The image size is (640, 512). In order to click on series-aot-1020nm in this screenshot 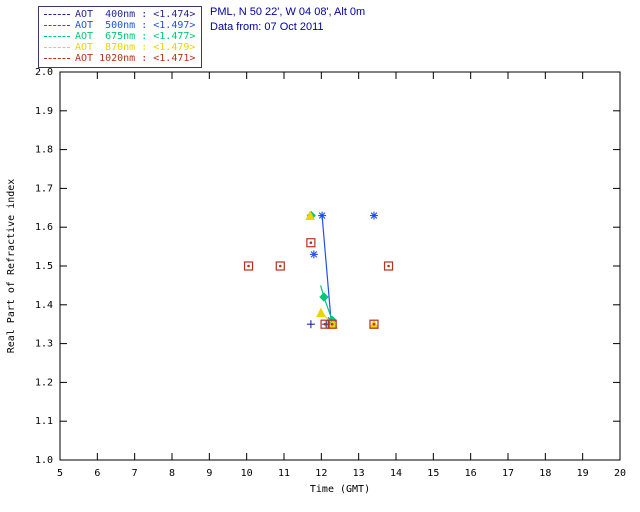, I will do `click(318, 283)`.